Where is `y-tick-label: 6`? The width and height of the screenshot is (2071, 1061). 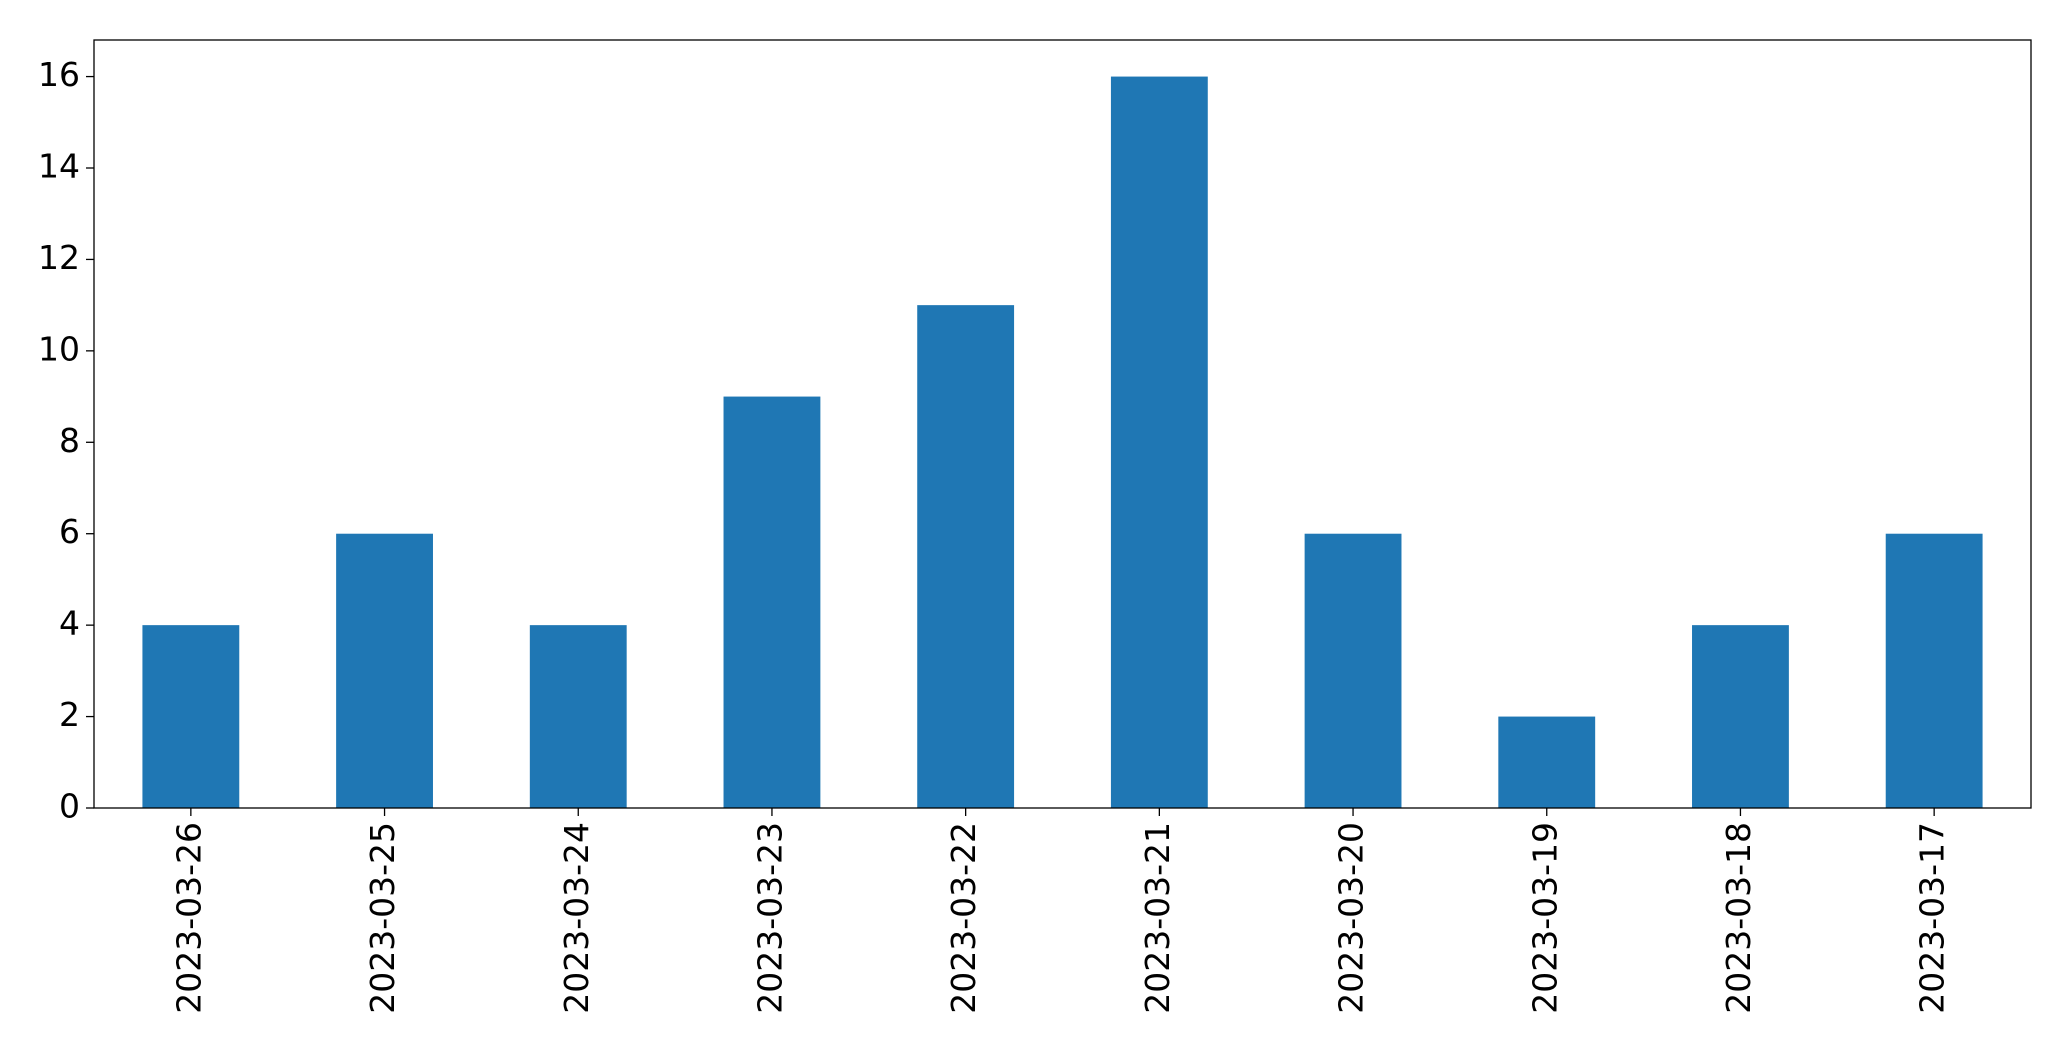 y-tick-label: 6 is located at coordinates (69, 531).